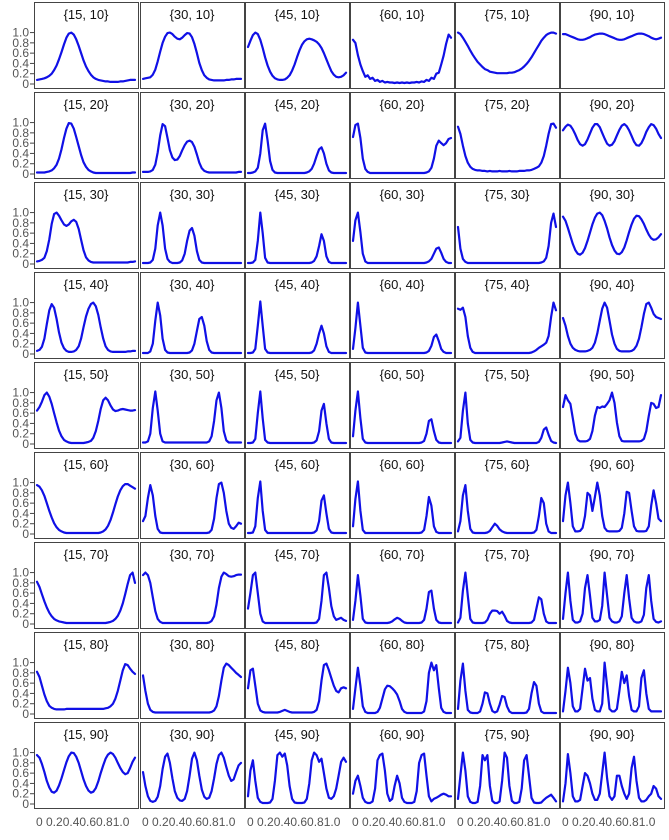 This screenshot has height=840, width=669. I want to click on panel: {30, 70}, so click(192, 585).